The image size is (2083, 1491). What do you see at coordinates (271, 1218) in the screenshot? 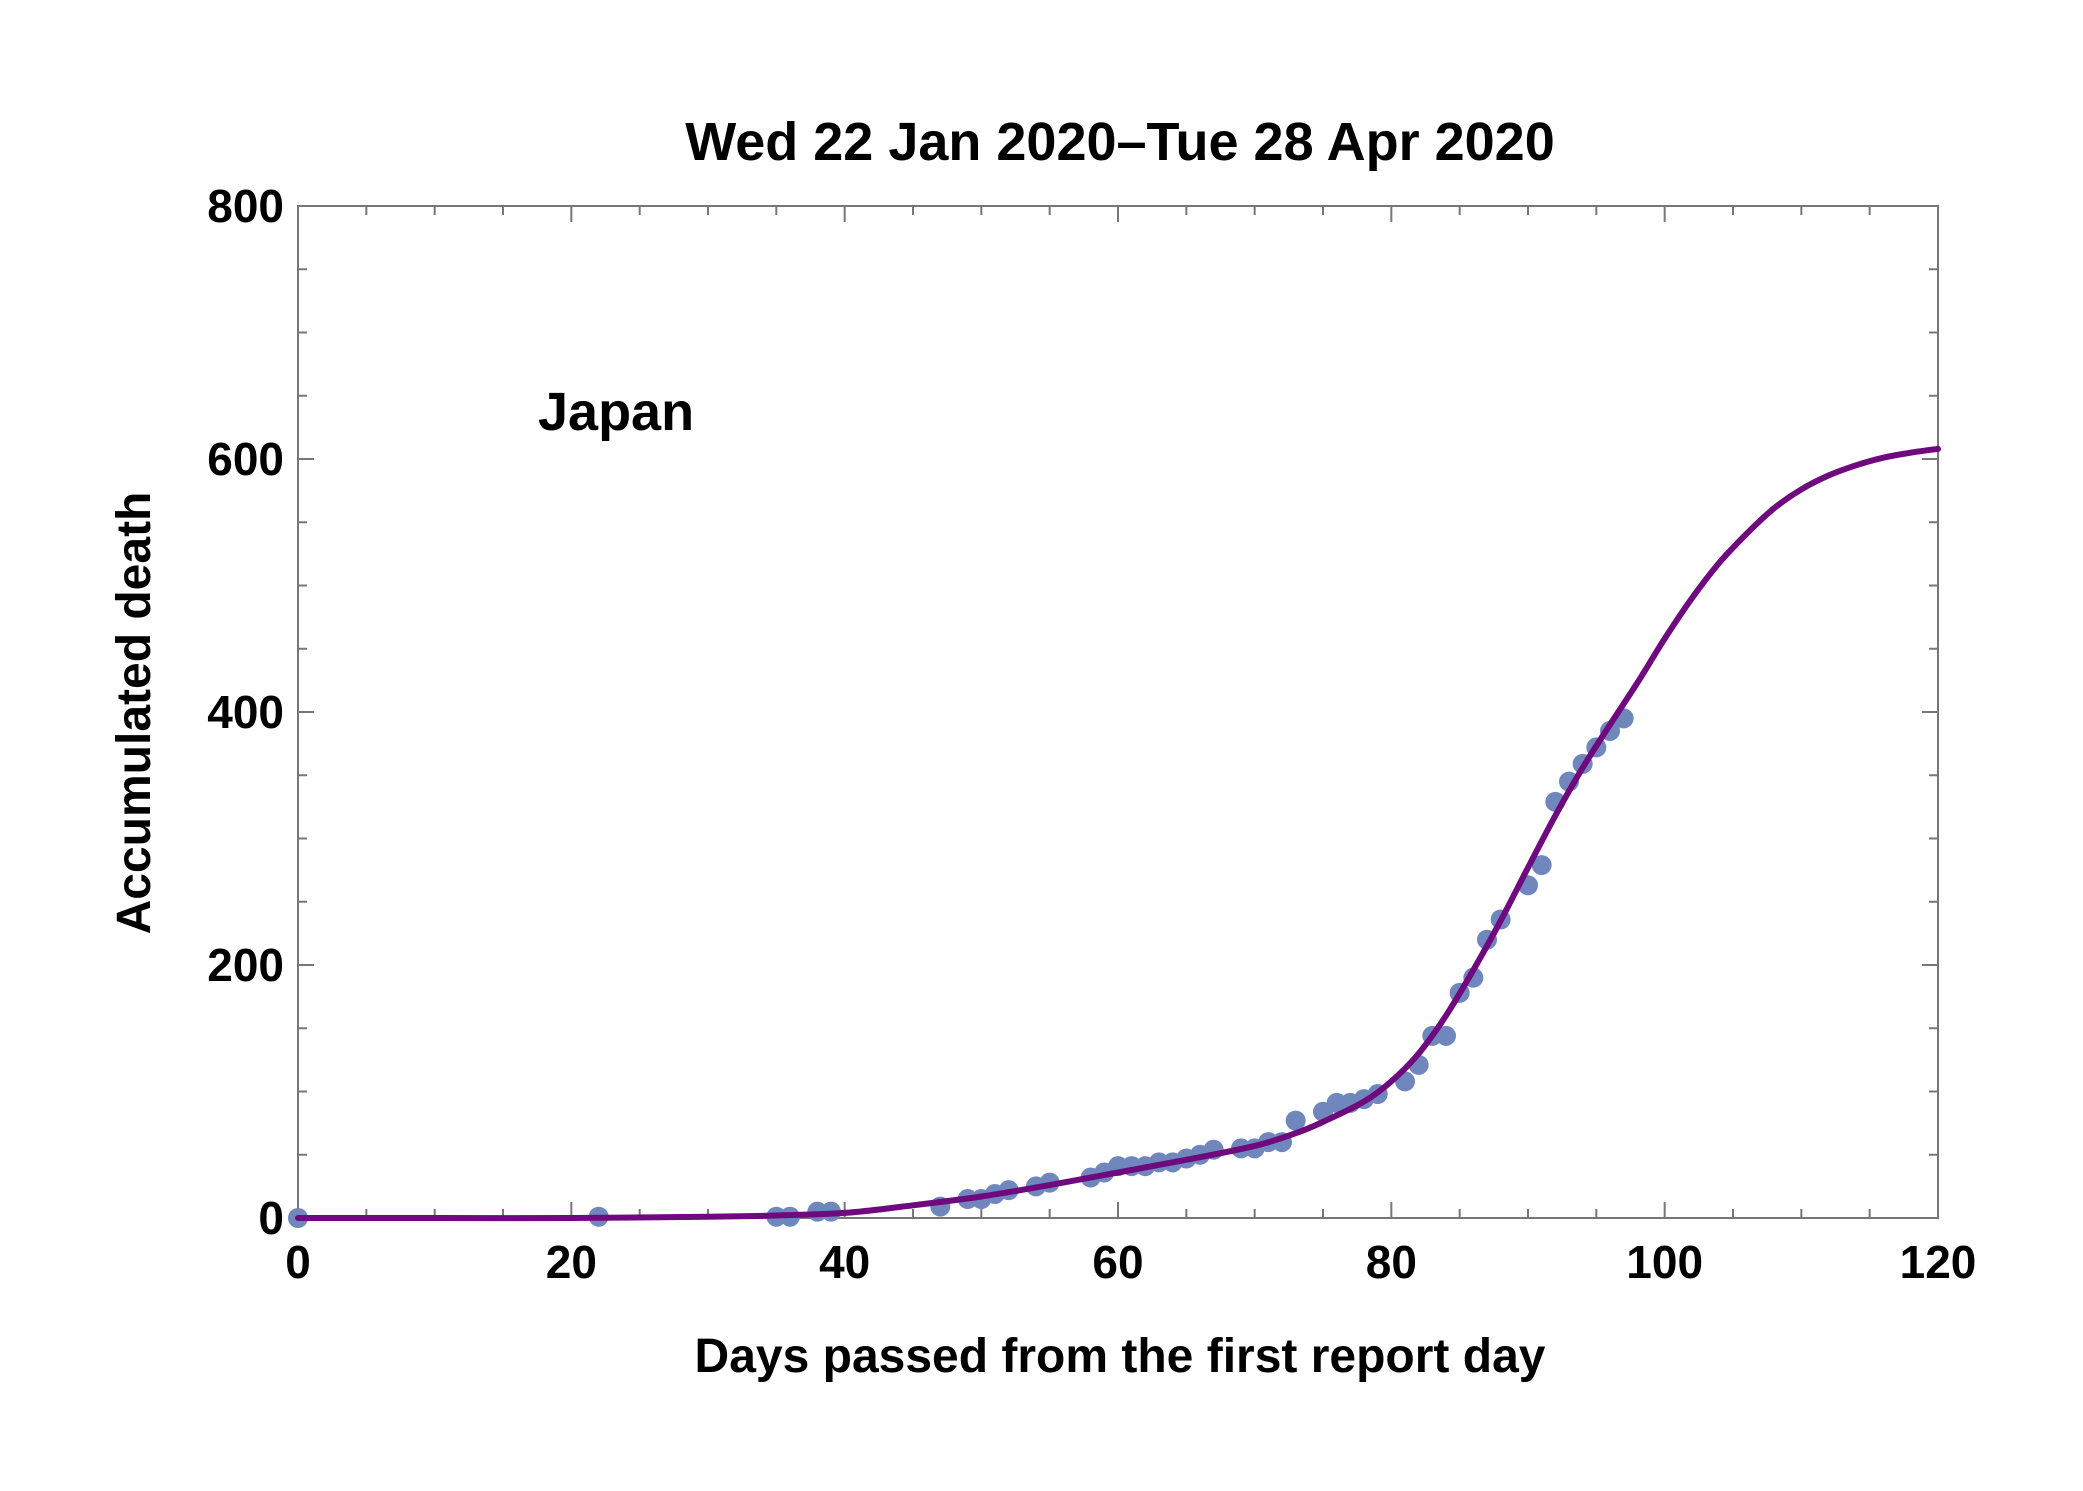
I see `y-tick-label: 0` at bounding box center [271, 1218].